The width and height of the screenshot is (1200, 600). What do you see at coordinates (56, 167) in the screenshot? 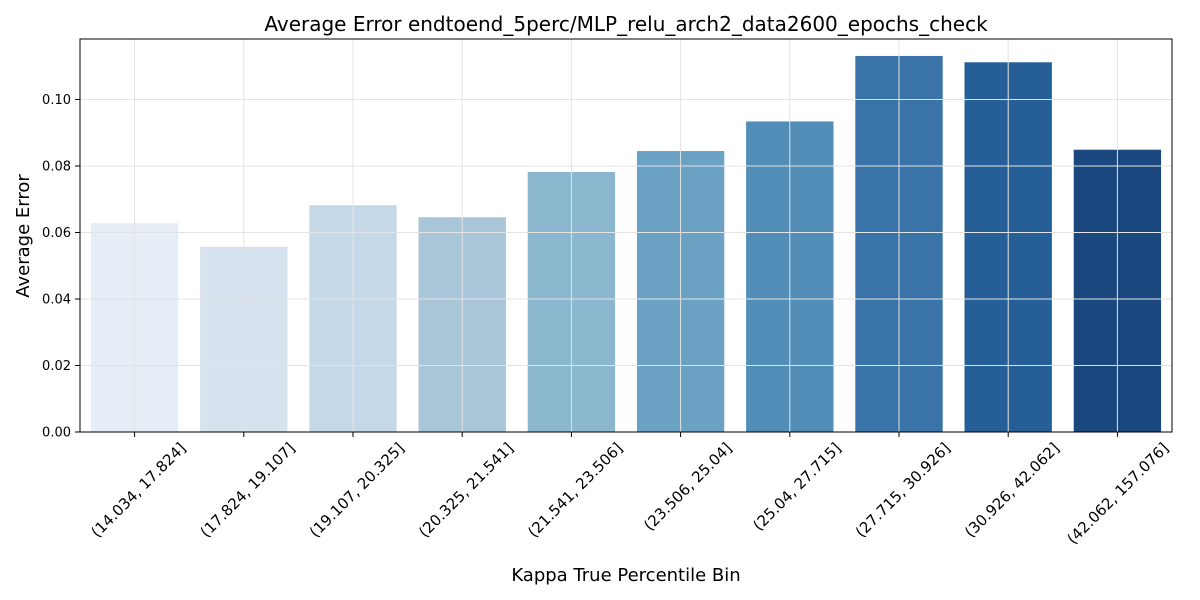
I see `y-tick-label: 0.08` at bounding box center [56, 167].